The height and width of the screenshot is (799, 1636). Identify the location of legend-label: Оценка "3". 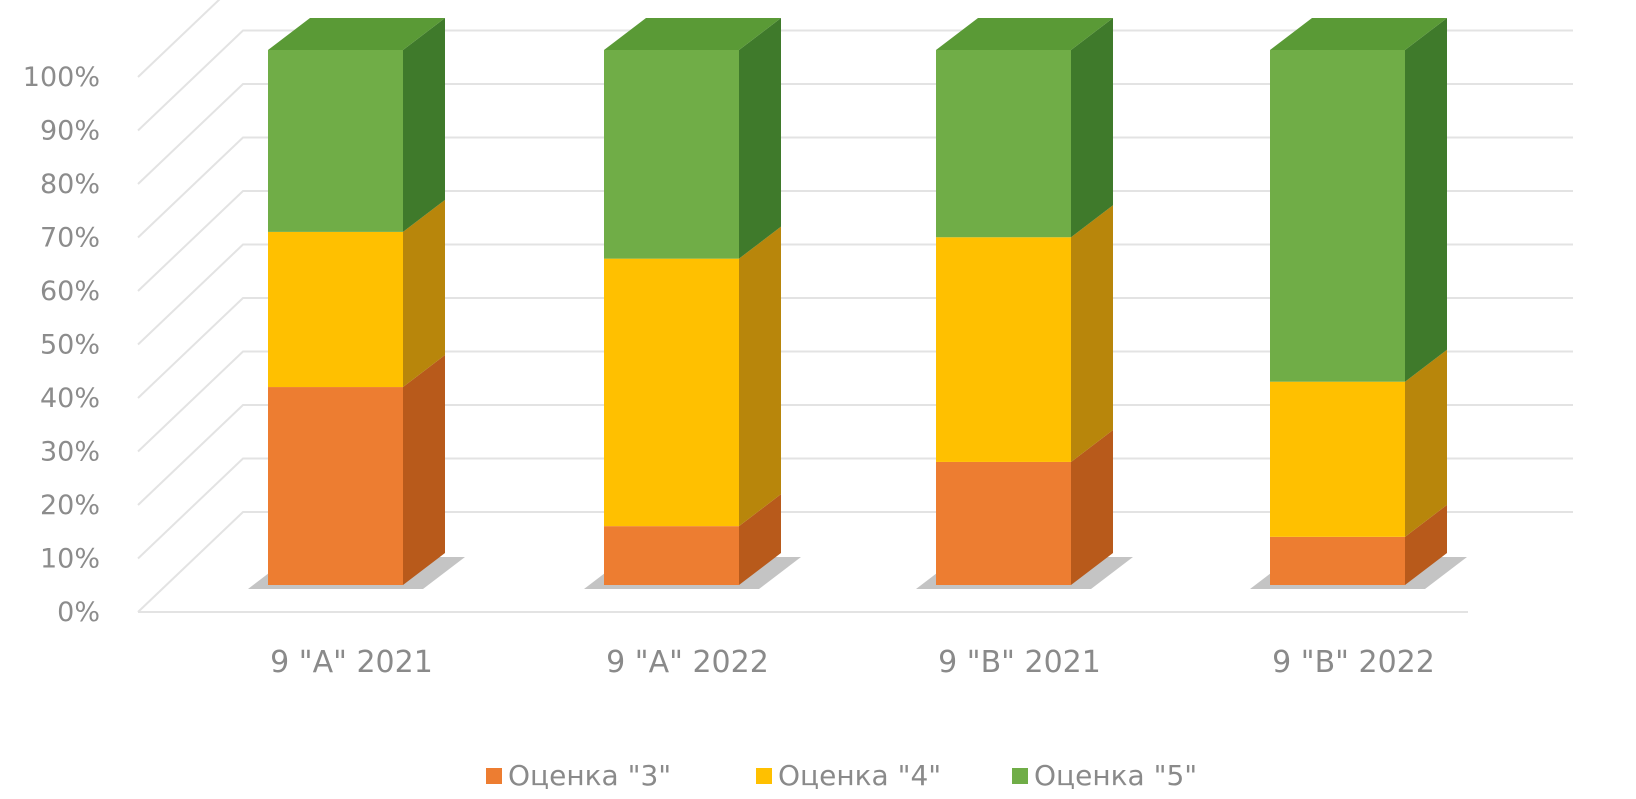
(589, 775).